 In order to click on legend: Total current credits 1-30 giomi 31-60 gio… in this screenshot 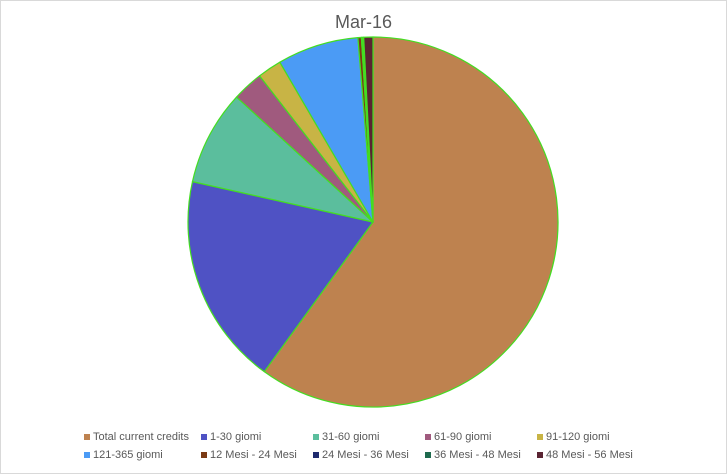, I will do `click(394, 446)`.